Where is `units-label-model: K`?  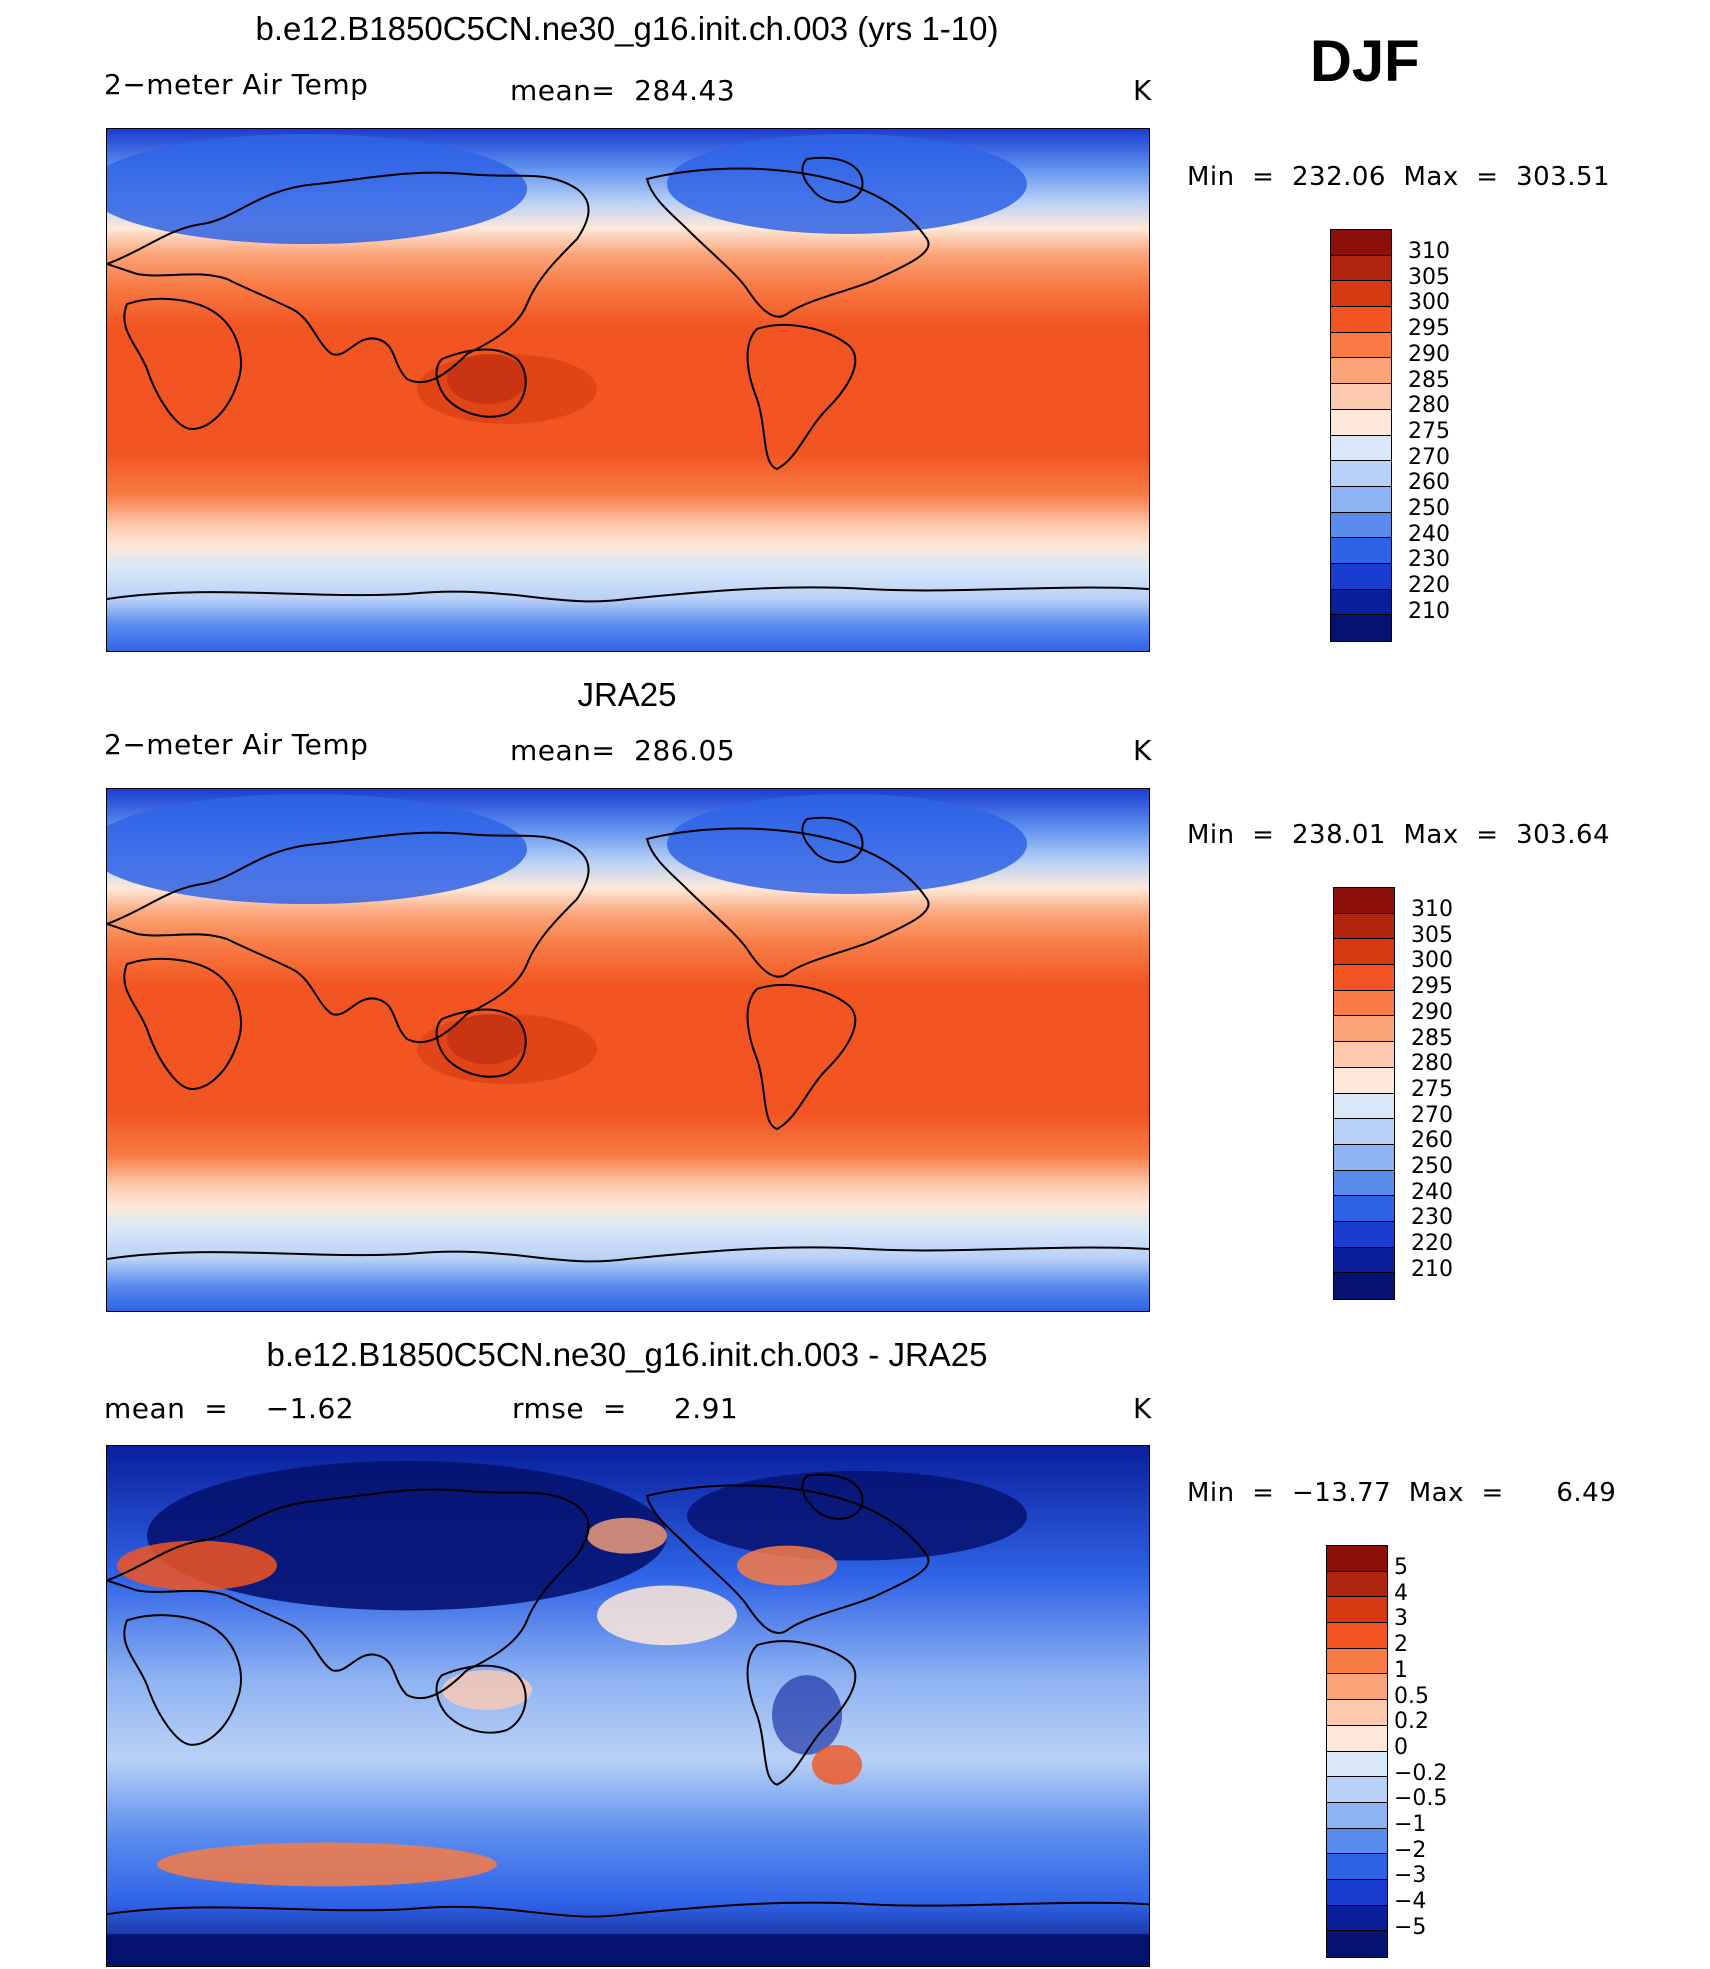 units-label-model: K is located at coordinates (1142, 90).